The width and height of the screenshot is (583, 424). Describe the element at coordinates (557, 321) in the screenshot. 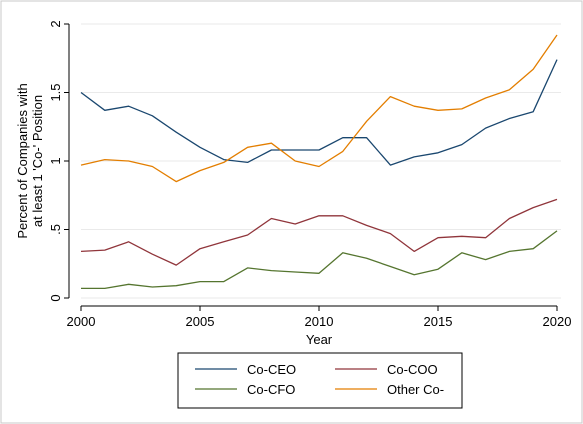

I see `x-tick-label: 2020` at that location.